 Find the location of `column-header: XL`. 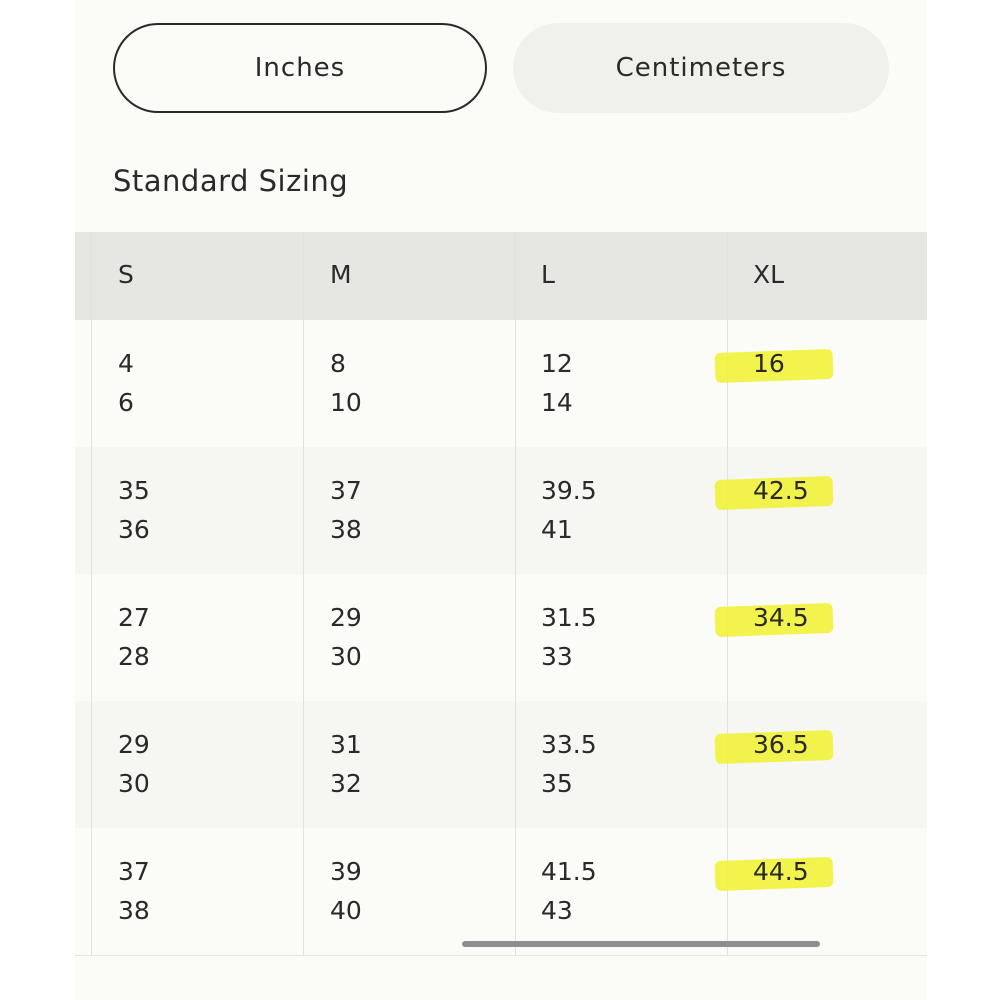

column-header: XL is located at coordinates (769, 274).